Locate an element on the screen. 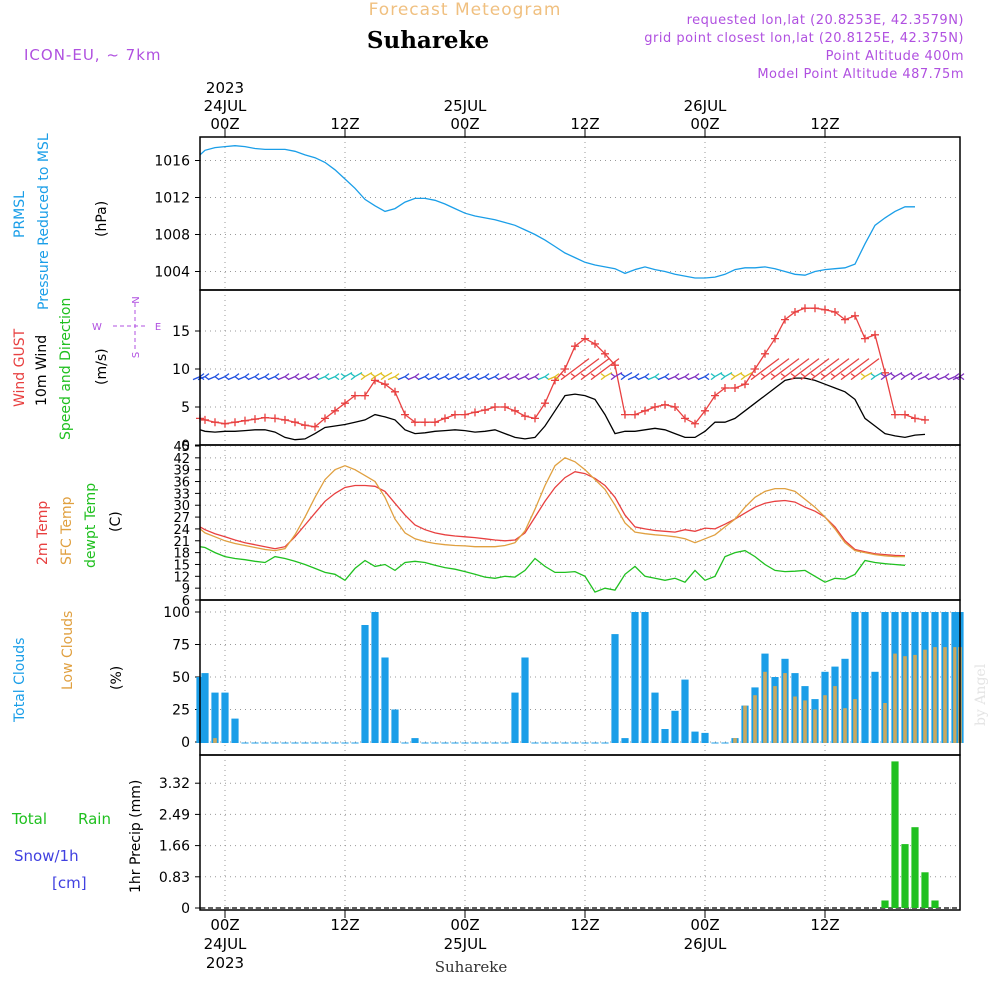 This screenshot has width=1000, height=1000. wind-unit: (m/s) is located at coordinates (102, 366).